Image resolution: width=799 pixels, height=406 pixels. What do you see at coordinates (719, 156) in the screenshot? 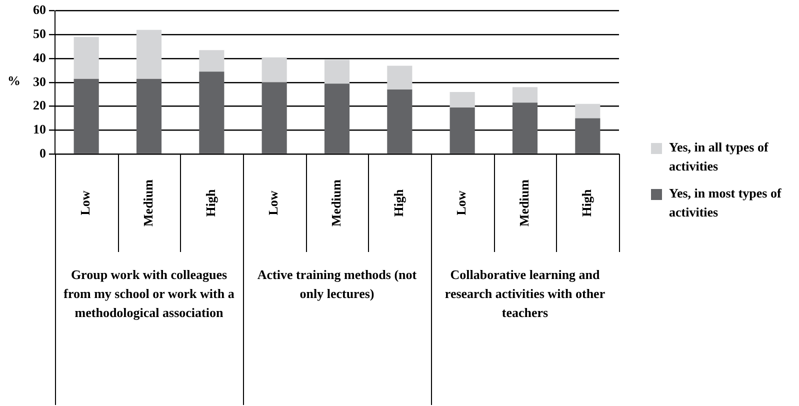
I see `legend-label: Yes, in all types of activities` at bounding box center [719, 156].